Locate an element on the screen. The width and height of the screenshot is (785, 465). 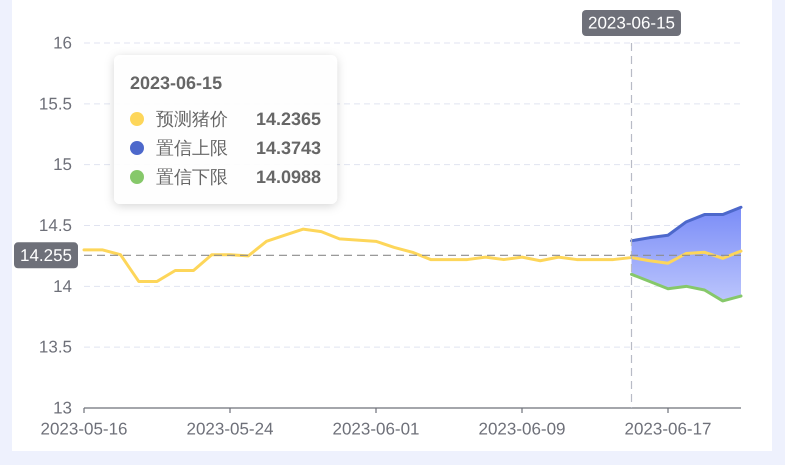
y-tick-label: 14.5 is located at coordinates (55, 225).